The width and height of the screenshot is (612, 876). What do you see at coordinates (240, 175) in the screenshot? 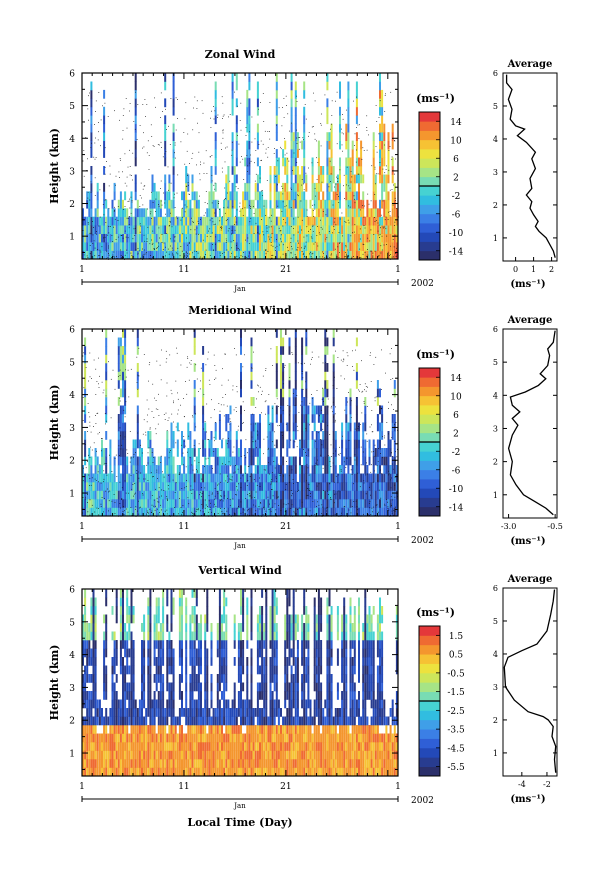
I see `contour-dots` at bounding box center [240, 175].